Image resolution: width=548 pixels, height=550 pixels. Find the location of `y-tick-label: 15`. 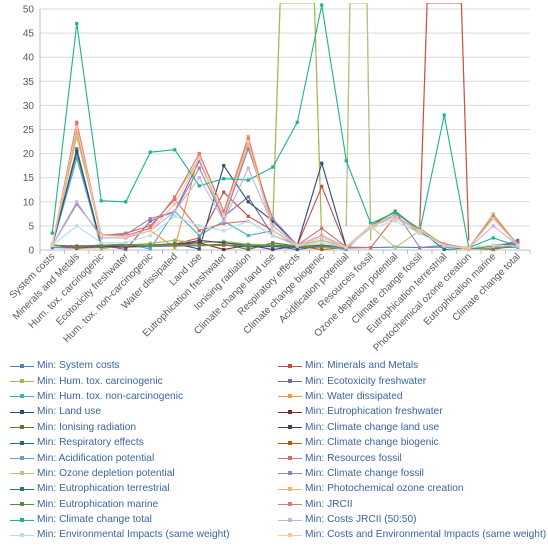

y-tick-label: 15 is located at coordinates (29, 178).